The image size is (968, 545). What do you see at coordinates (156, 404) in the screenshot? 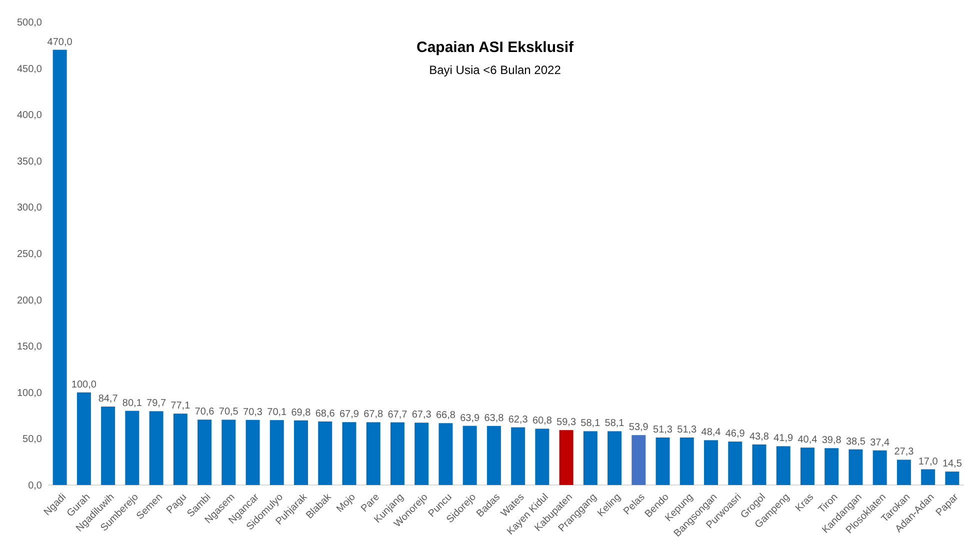
I see `data-label: 79,7` at bounding box center [156, 404].